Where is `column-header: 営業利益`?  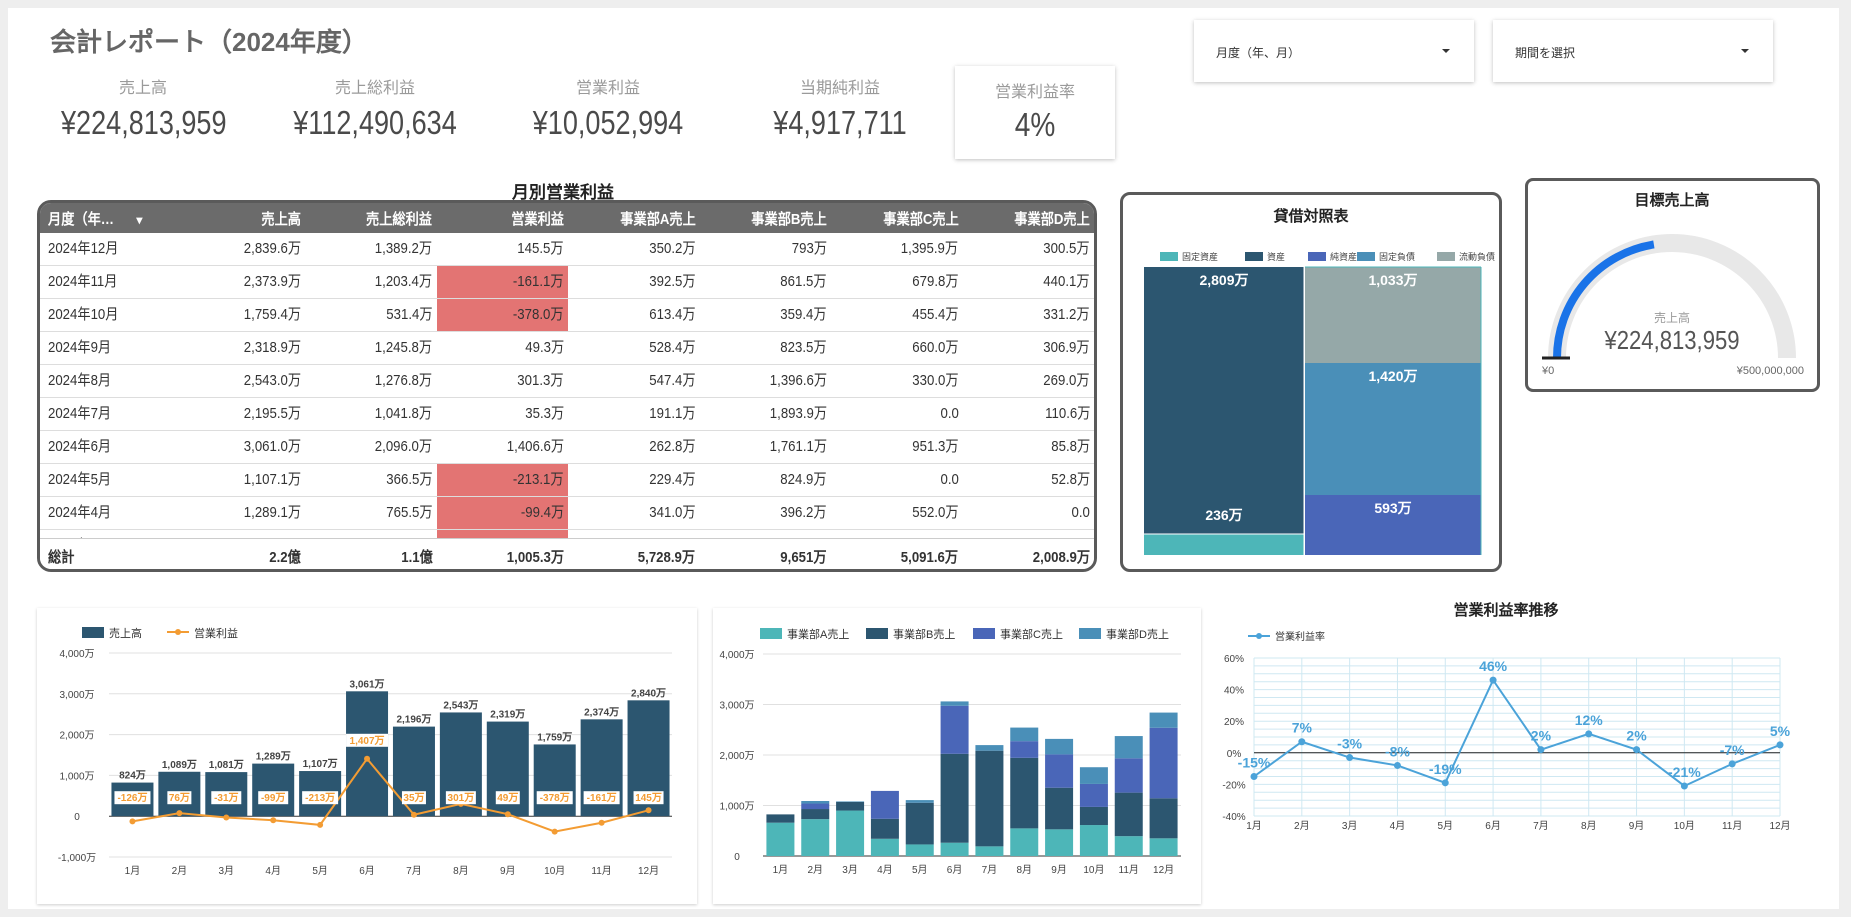
column-header: 営業利益 is located at coordinates (503, 218).